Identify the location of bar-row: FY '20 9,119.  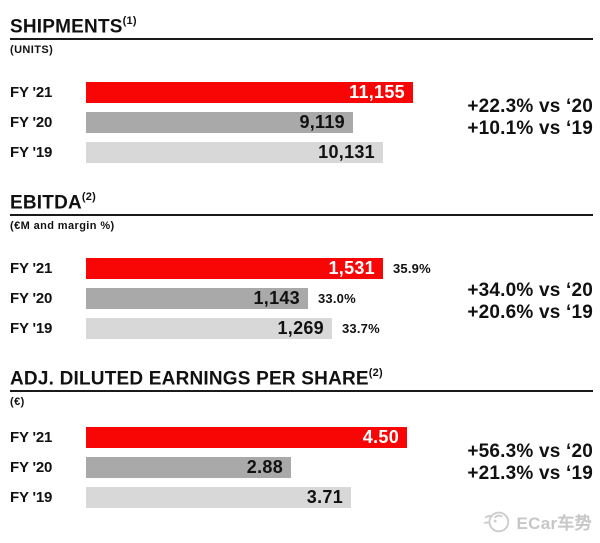
(301, 123).